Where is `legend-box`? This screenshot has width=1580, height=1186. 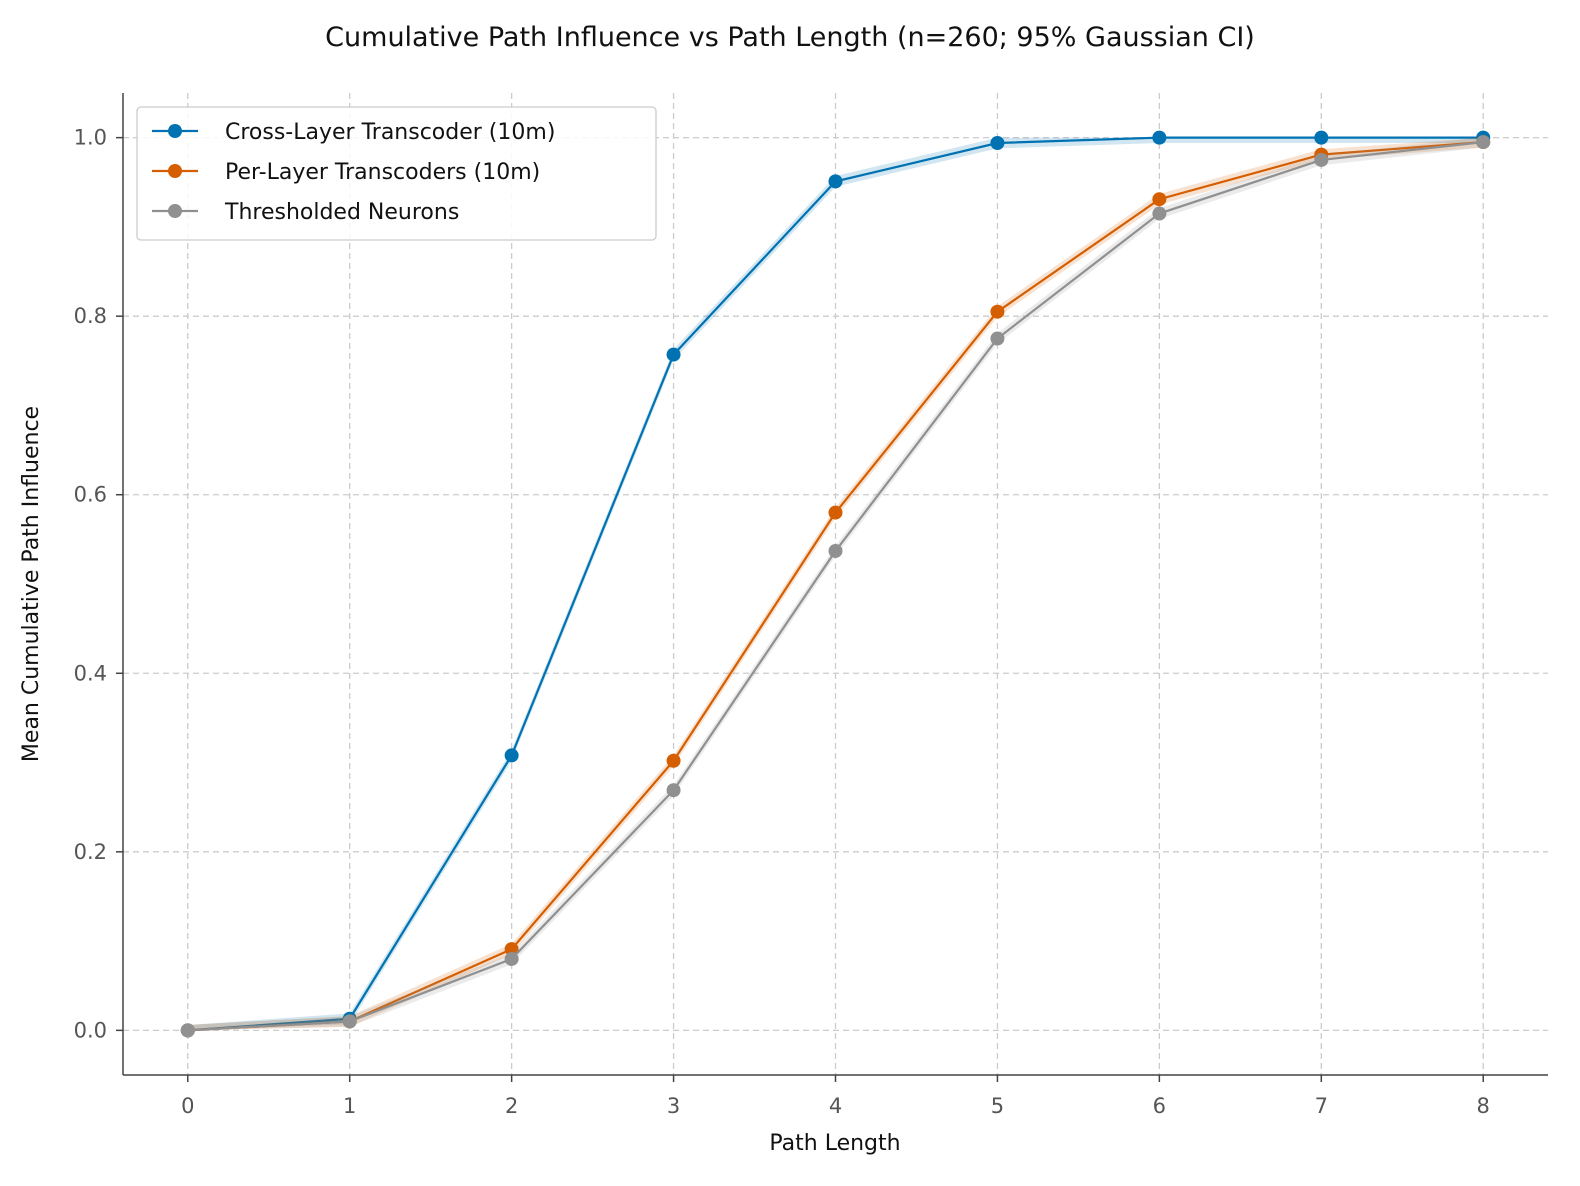
legend-box is located at coordinates (396, 173).